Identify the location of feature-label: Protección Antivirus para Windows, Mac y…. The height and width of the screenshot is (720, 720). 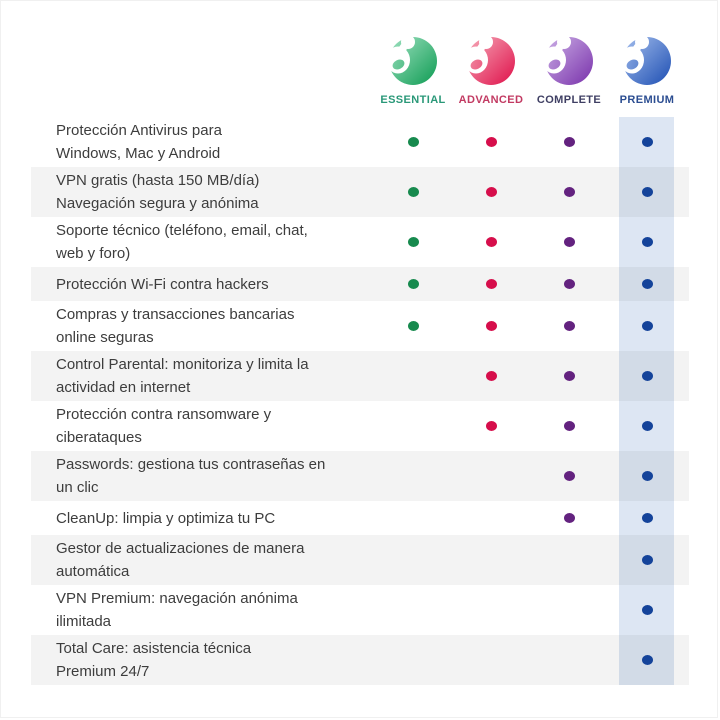
(139, 142).